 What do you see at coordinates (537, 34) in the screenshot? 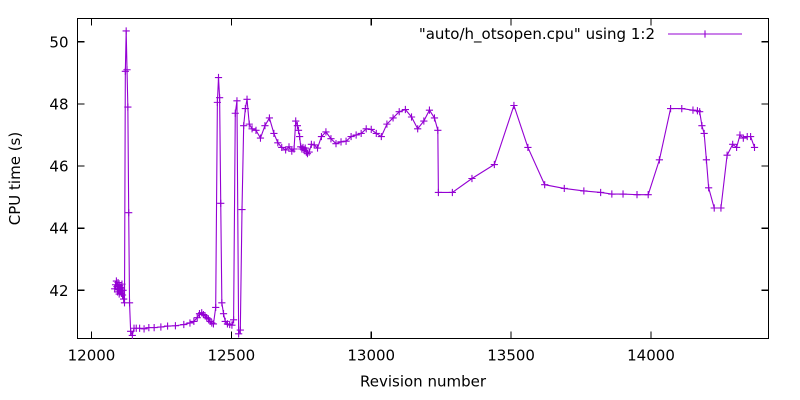
I see `legend-entry-label: "auto/h_otsopen.cpu" using 1:2` at bounding box center [537, 34].